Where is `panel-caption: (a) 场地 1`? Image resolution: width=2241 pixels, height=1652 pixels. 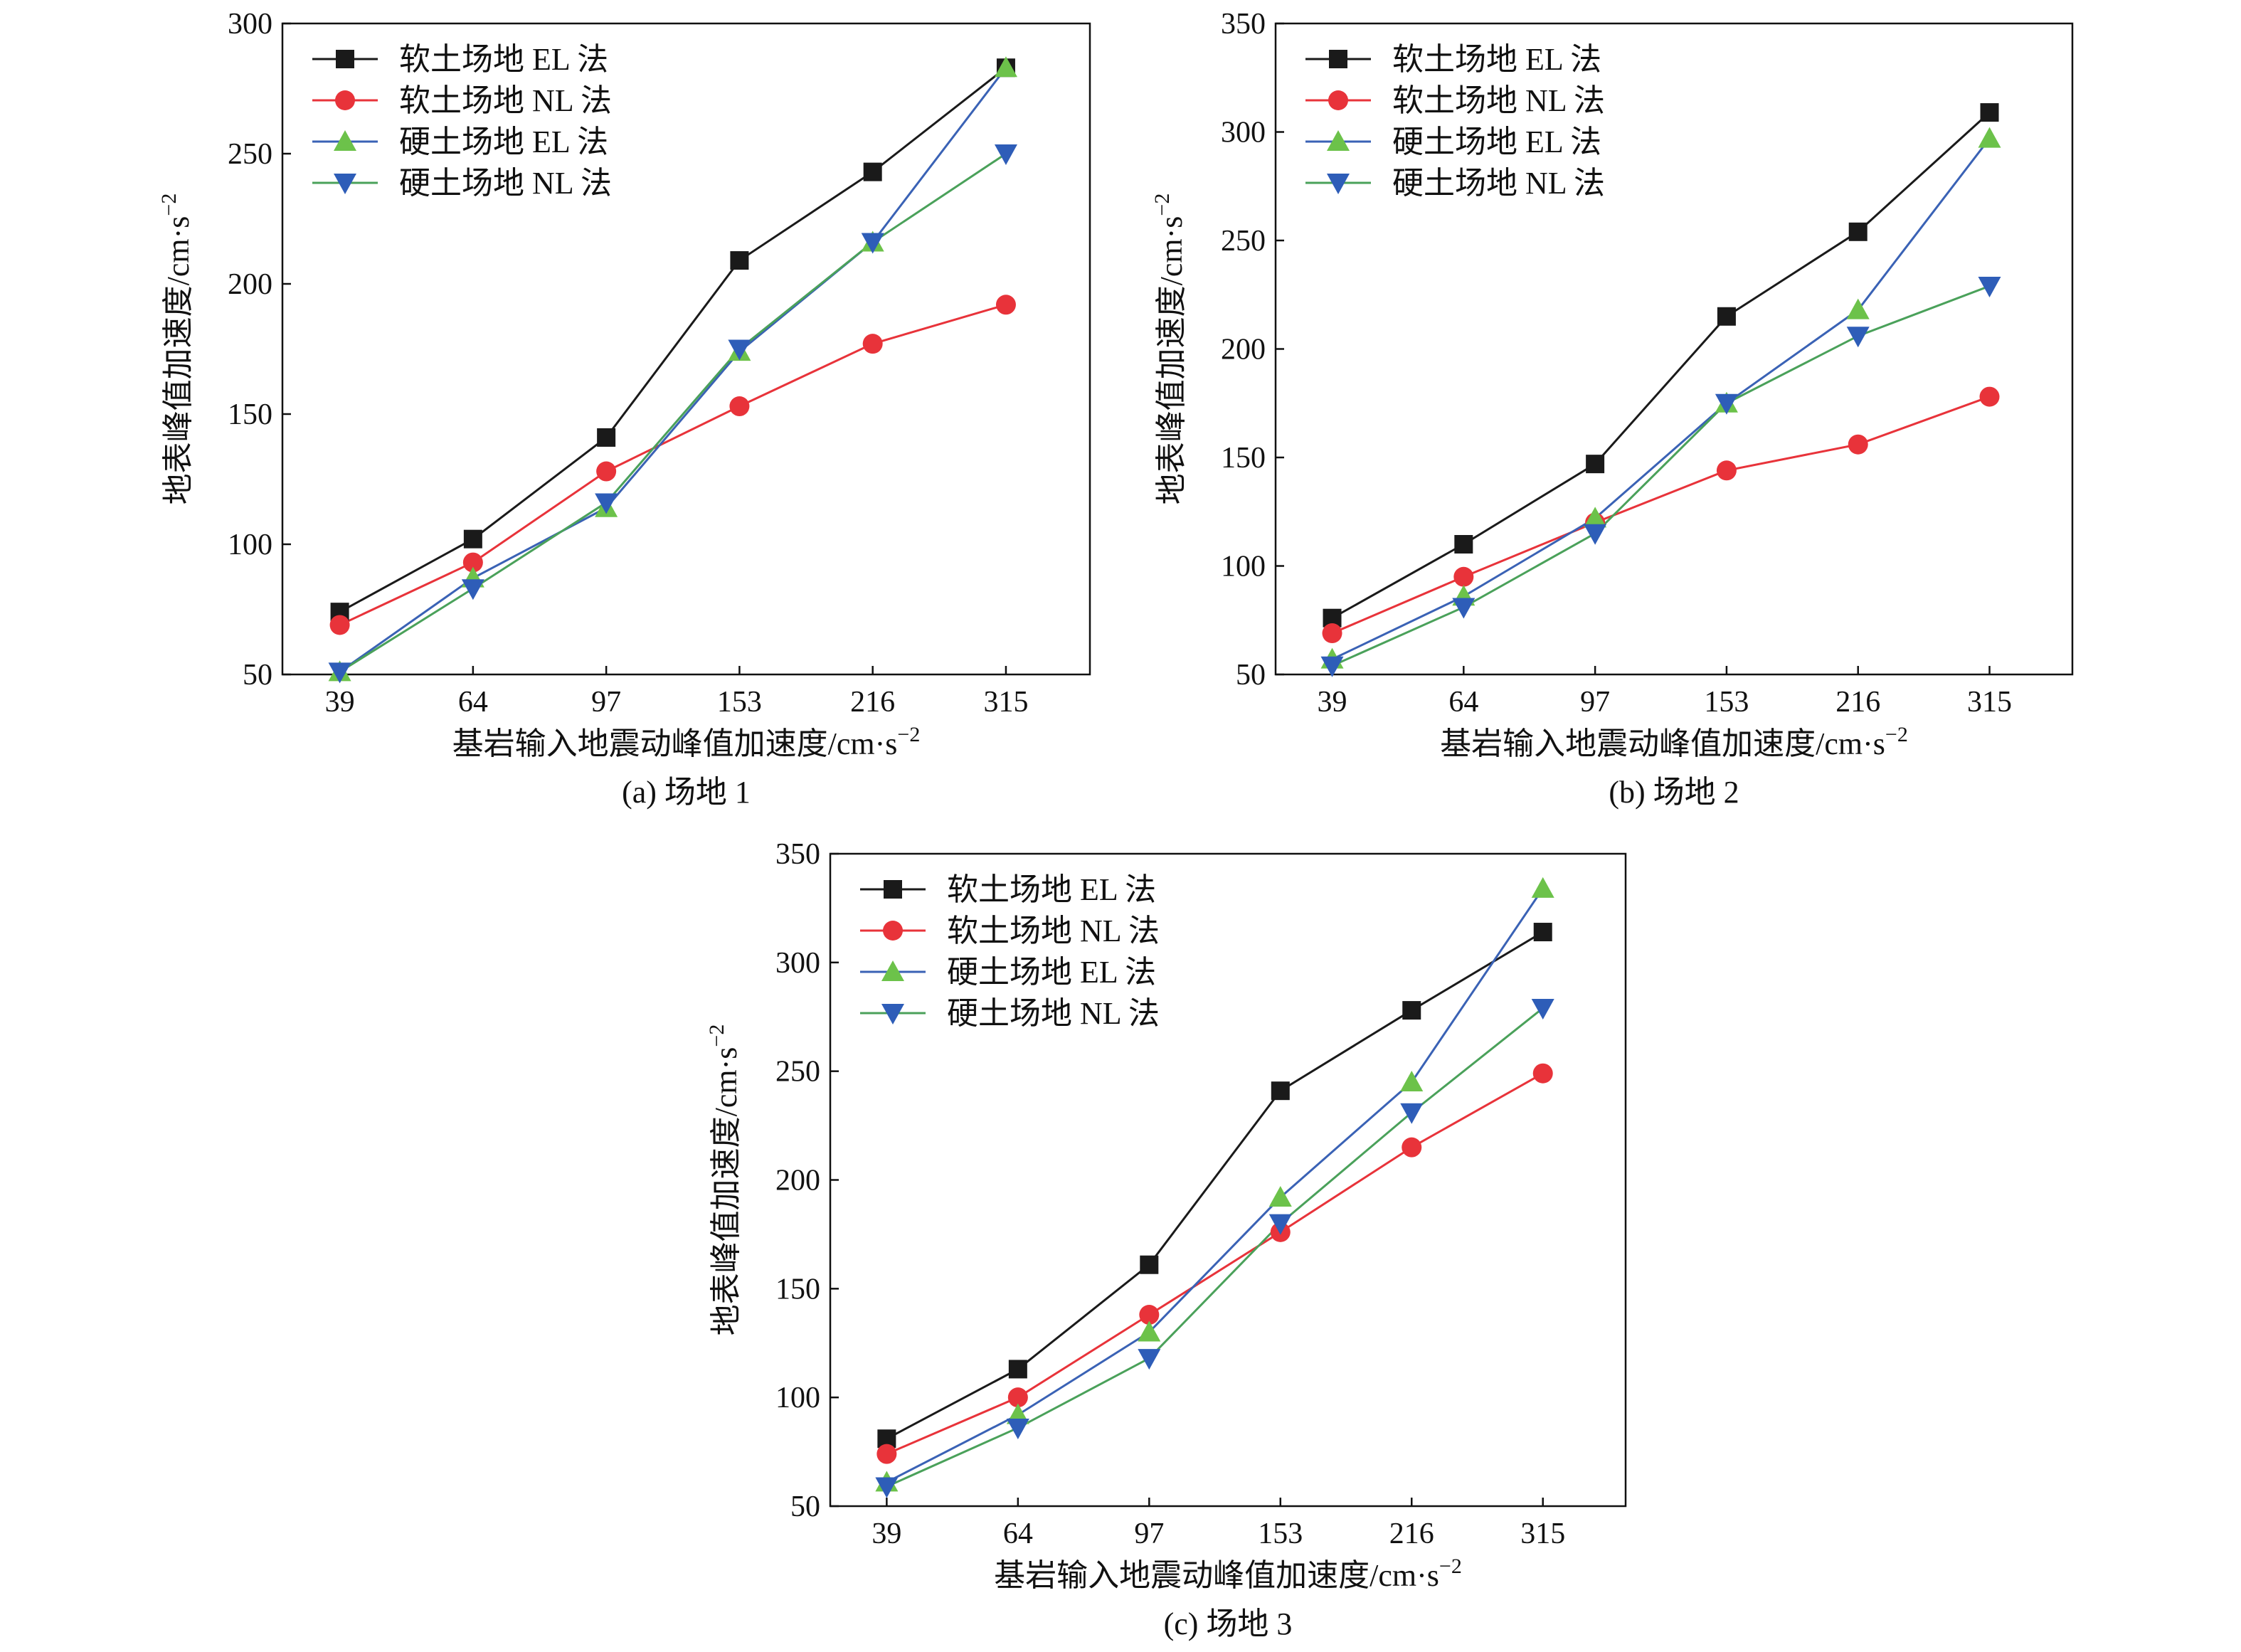
panel-caption: (a) 场地 1 is located at coordinates (686, 792).